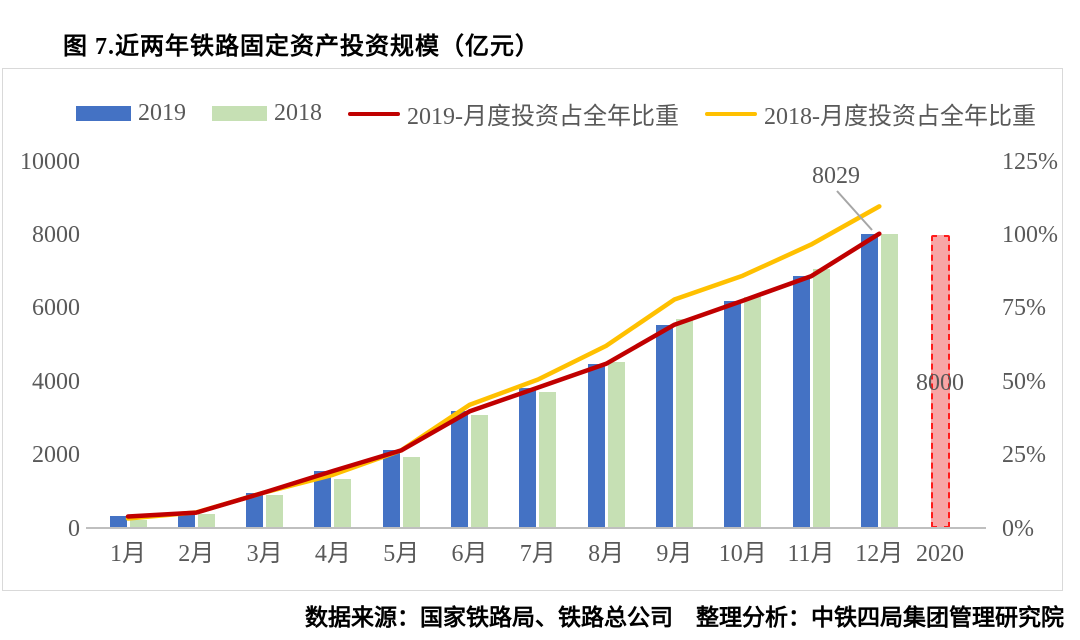 This screenshot has width=1080, height=640. I want to click on legend-item-2018-line: 2018-月度投资占全年比重, so click(870, 113).